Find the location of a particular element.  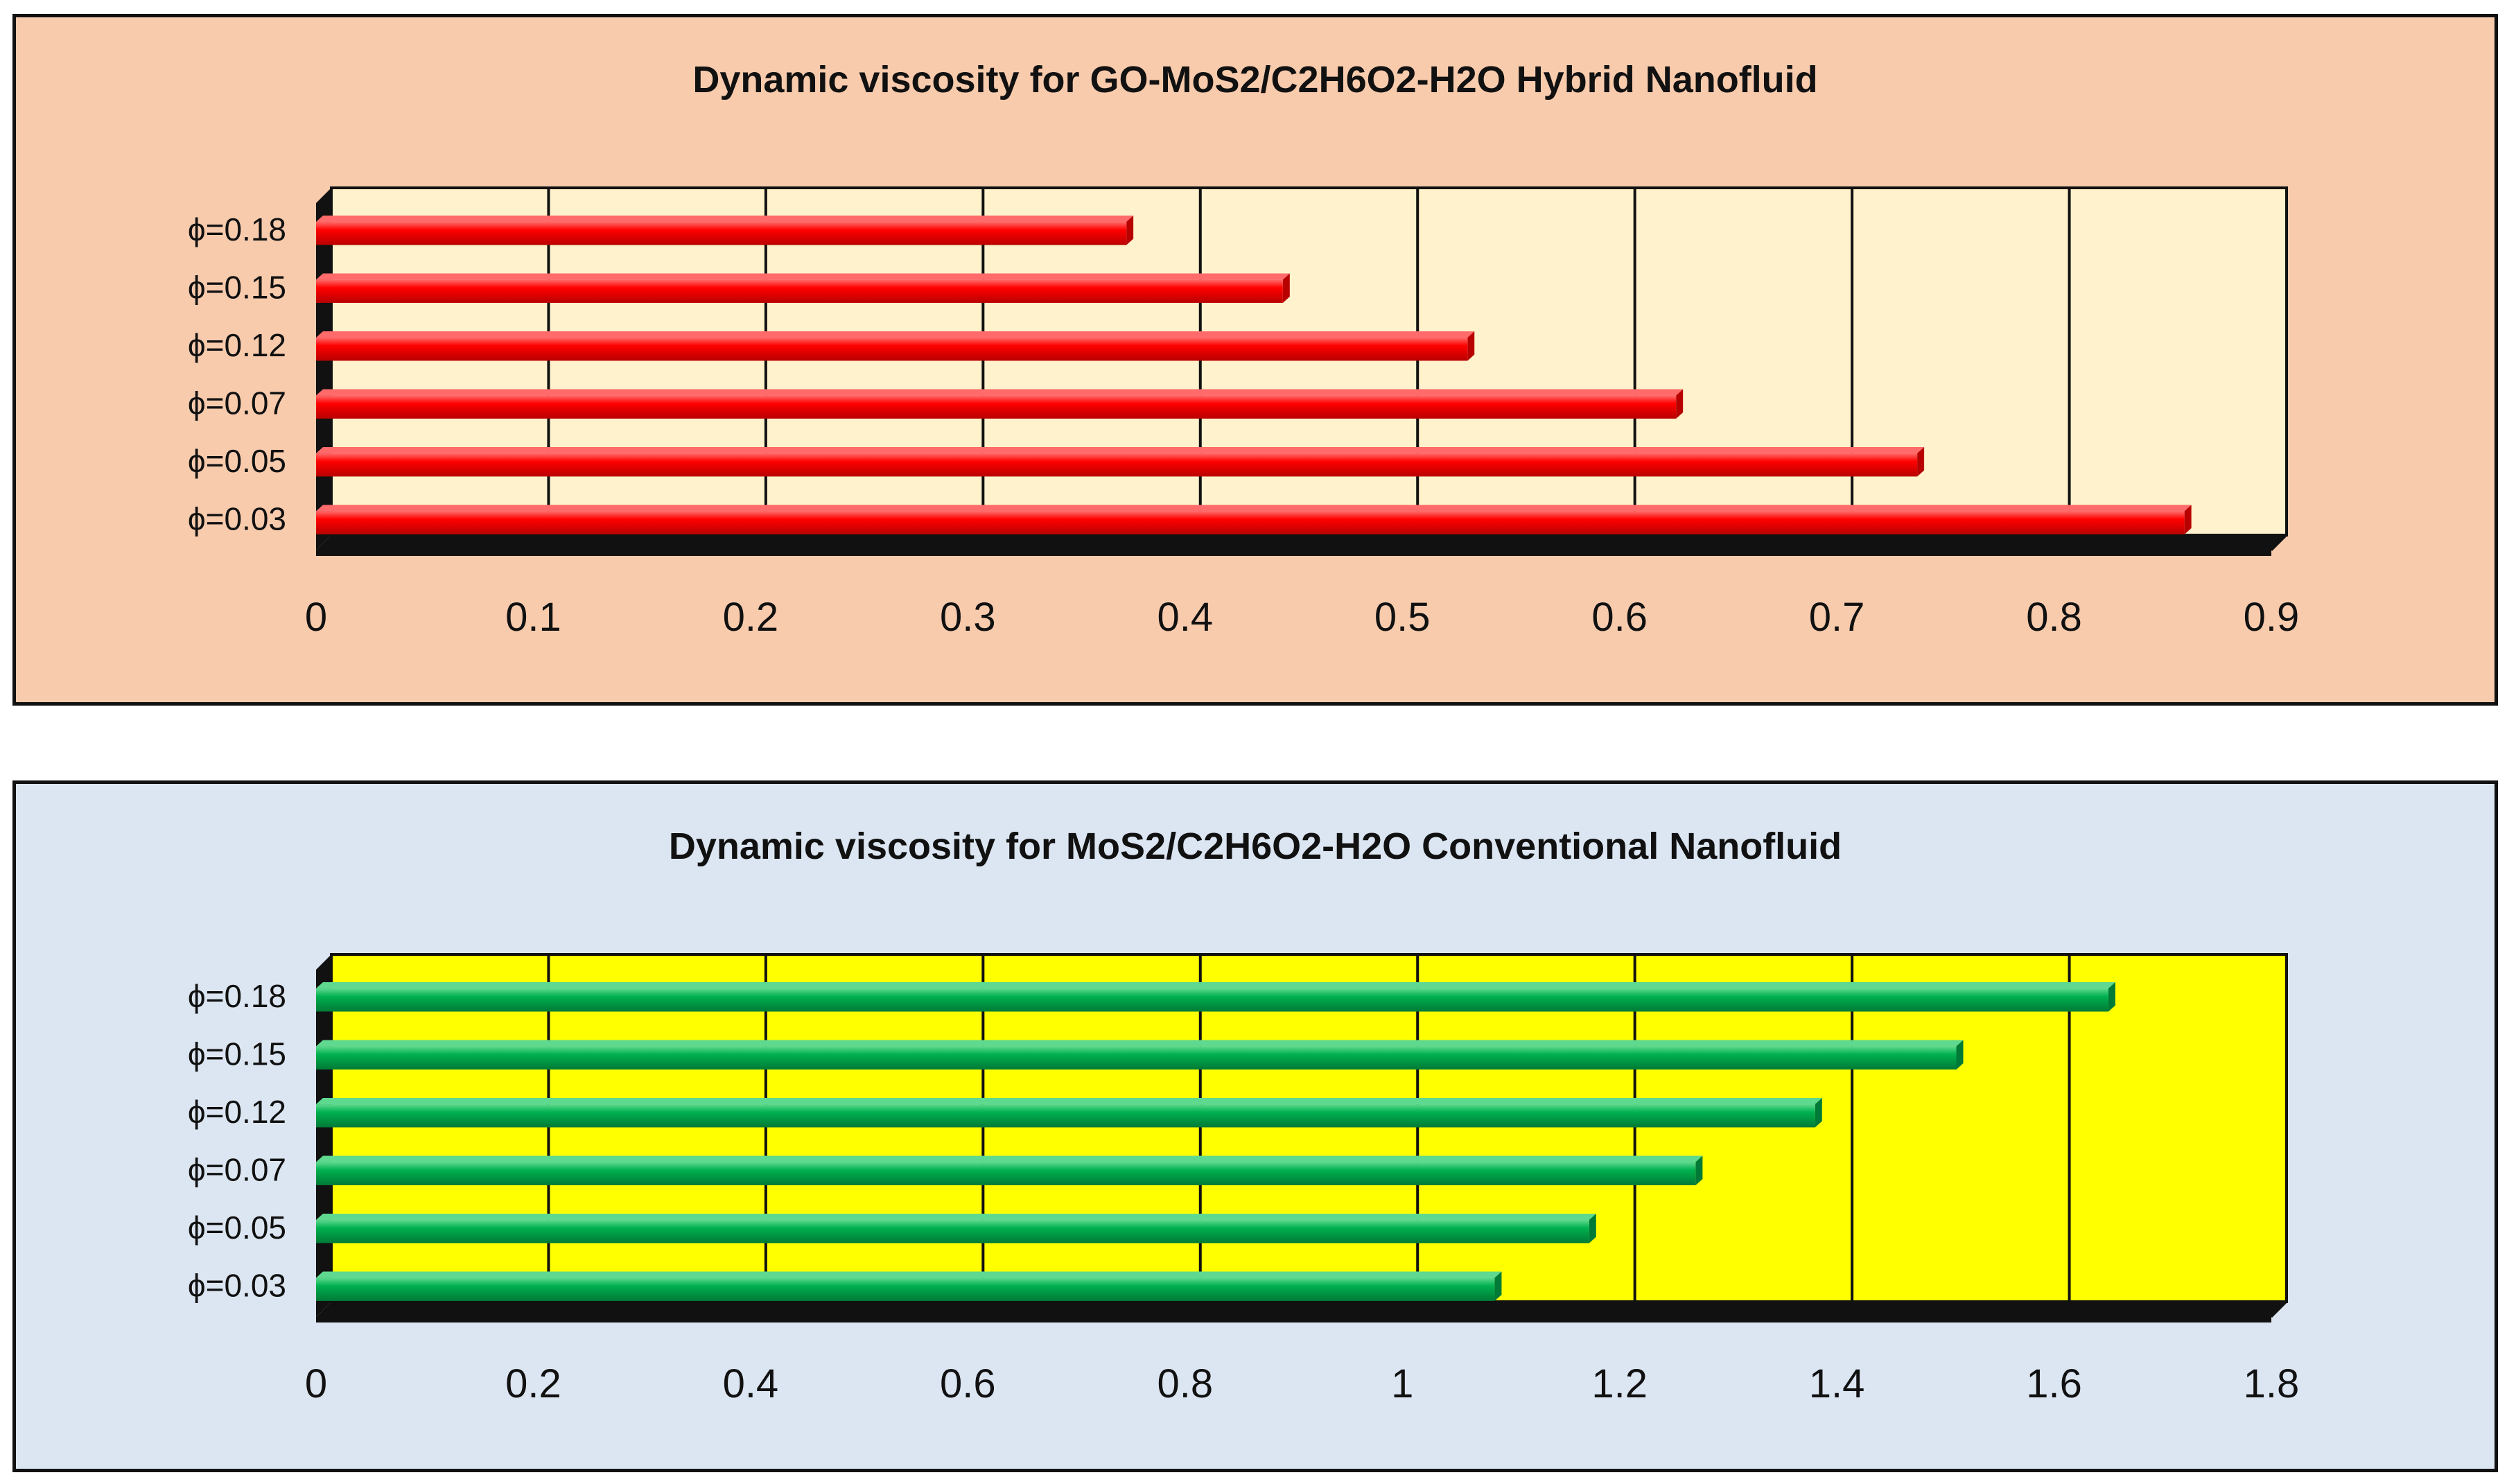

x-tick-label: 1.4 is located at coordinates (1837, 1383).